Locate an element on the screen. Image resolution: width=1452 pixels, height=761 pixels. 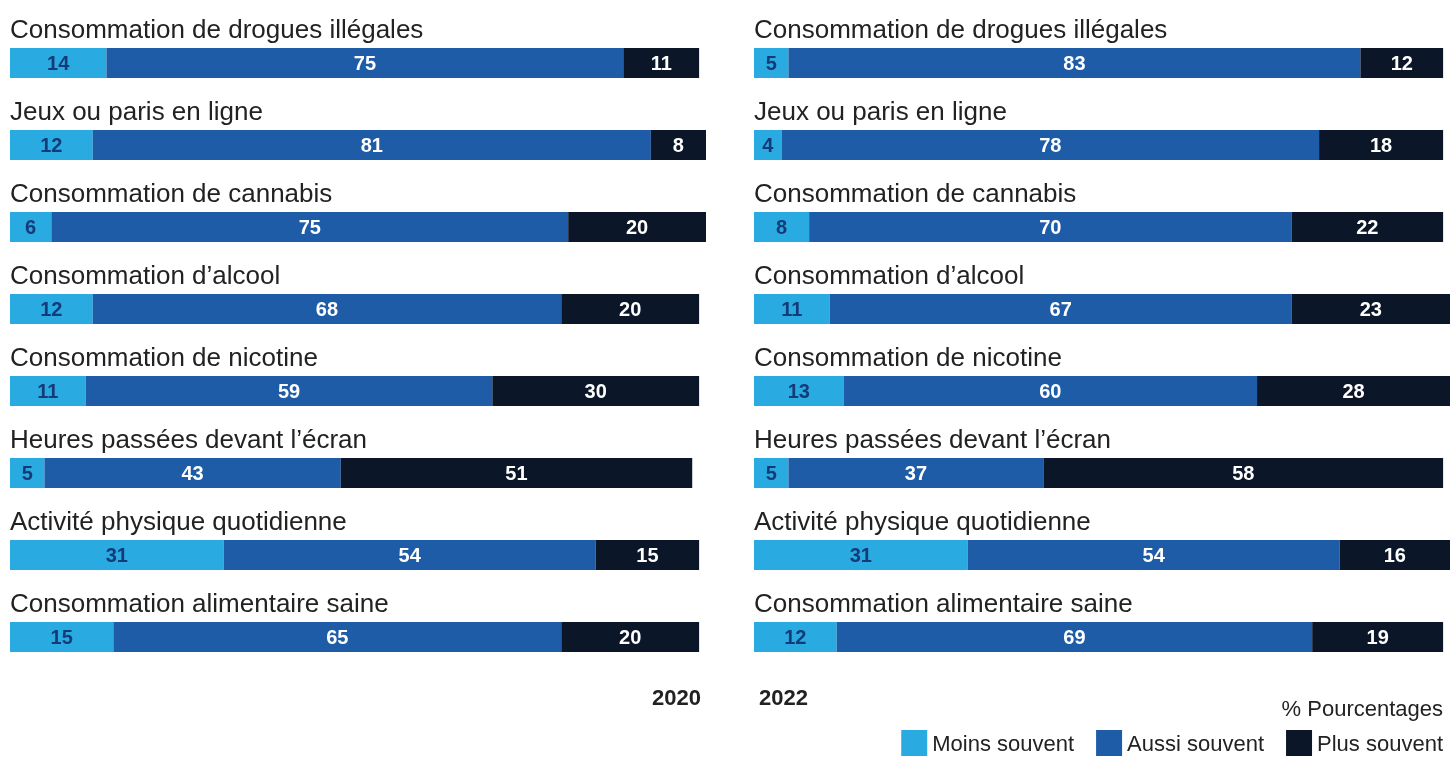
text: 2022 is located at coordinates (783, 697).